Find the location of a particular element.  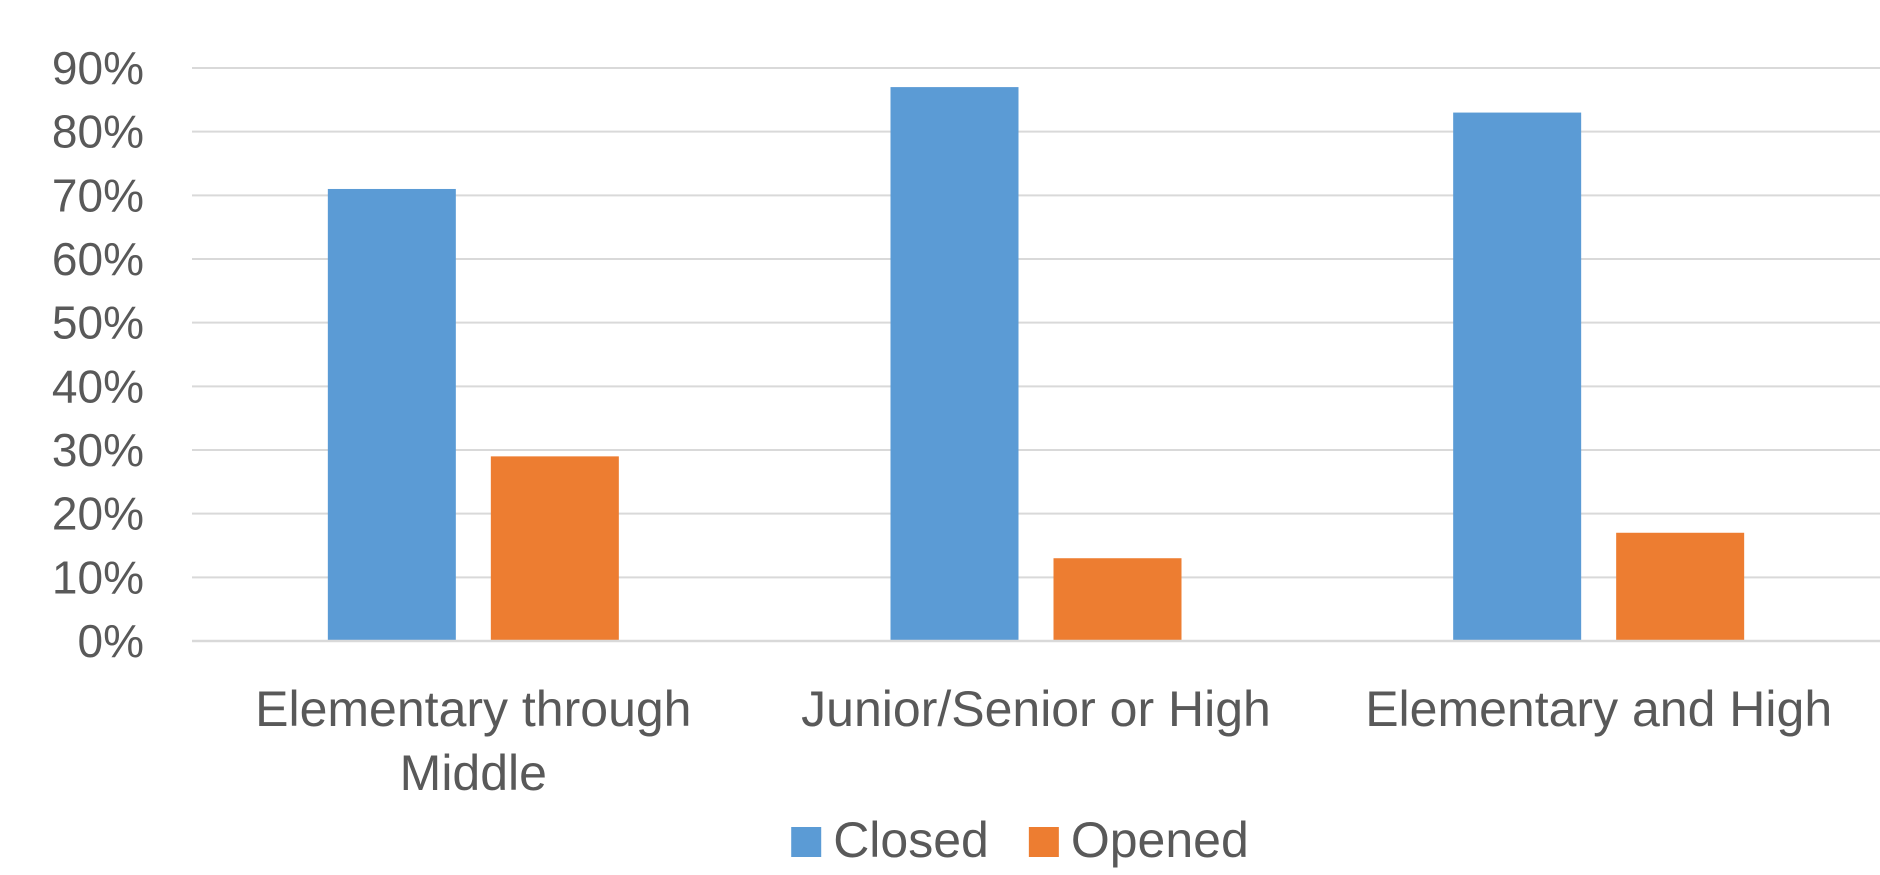

x-category-label: Junior/Senior or High is located at coordinates (1036, 709).